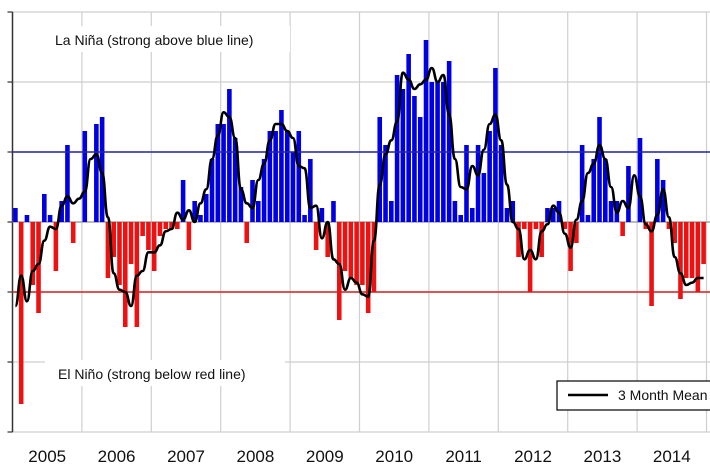  Describe the element at coordinates (533, 456) in the screenshot. I see `year-label: 2012` at that location.